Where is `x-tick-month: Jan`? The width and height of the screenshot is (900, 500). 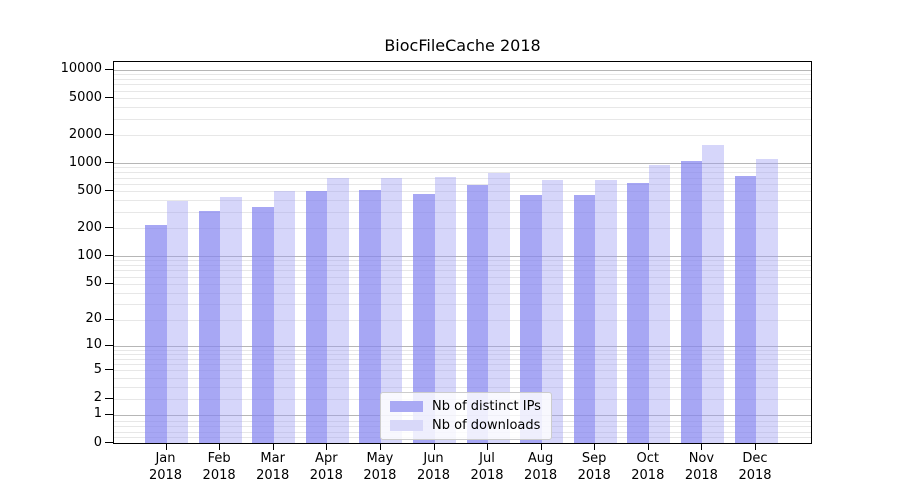 x-tick-month: Jan is located at coordinates (165, 458).